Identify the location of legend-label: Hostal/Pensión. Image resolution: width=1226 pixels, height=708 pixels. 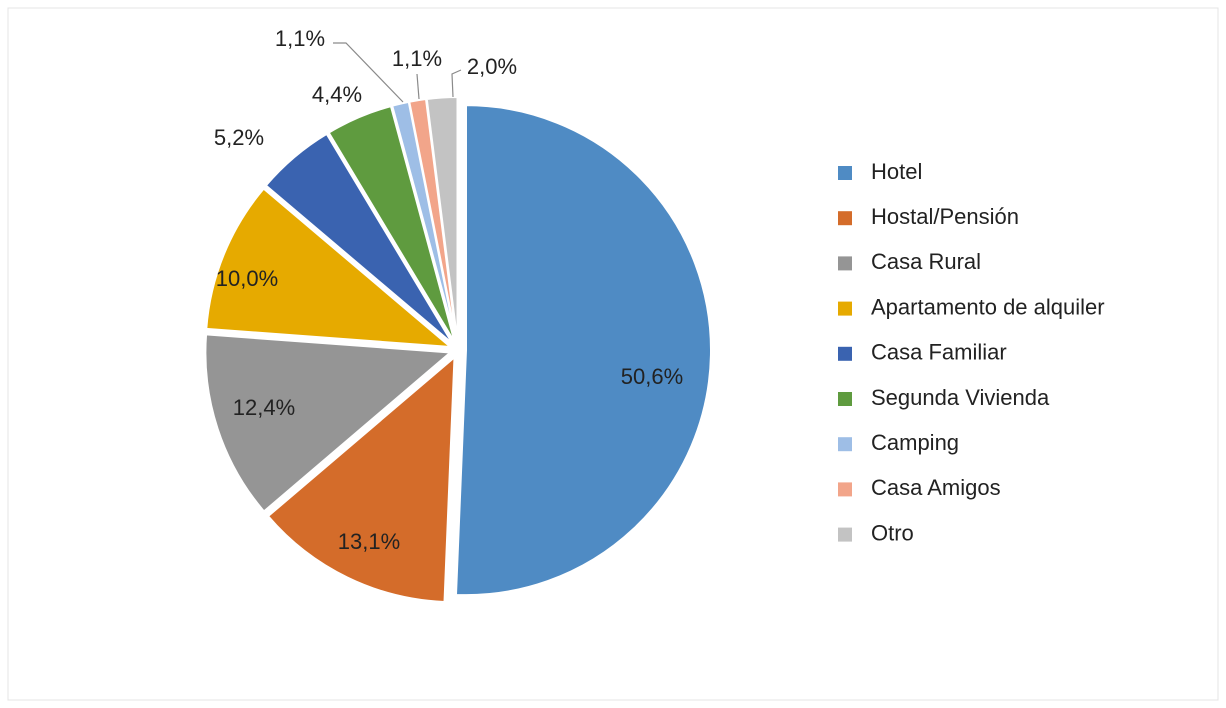
(945, 216).